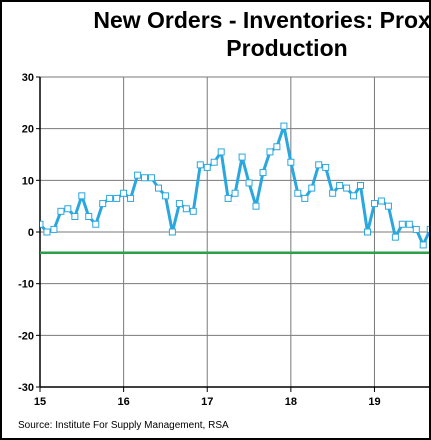  What do you see at coordinates (207, 402) in the screenshot?
I see `x-tick-label: 17` at bounding box center [207, 402].